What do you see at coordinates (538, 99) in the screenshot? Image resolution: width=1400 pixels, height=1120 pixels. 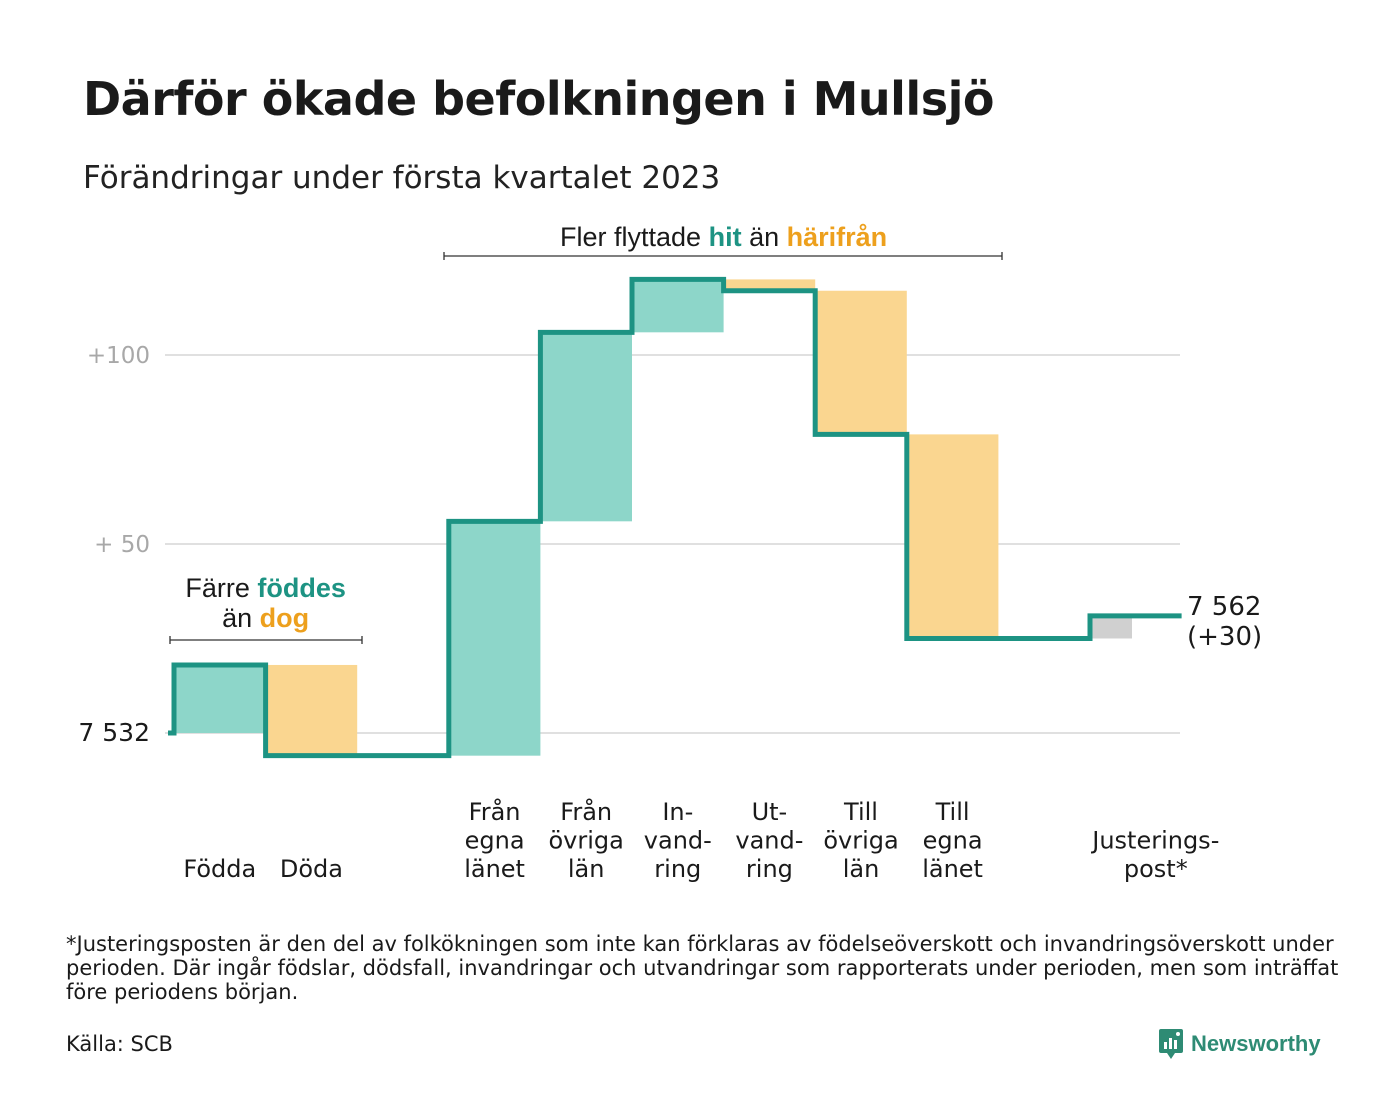 I see `chart-title: Därför ökade befolkningen i Mullsjö` at bounding box center [538, 99].